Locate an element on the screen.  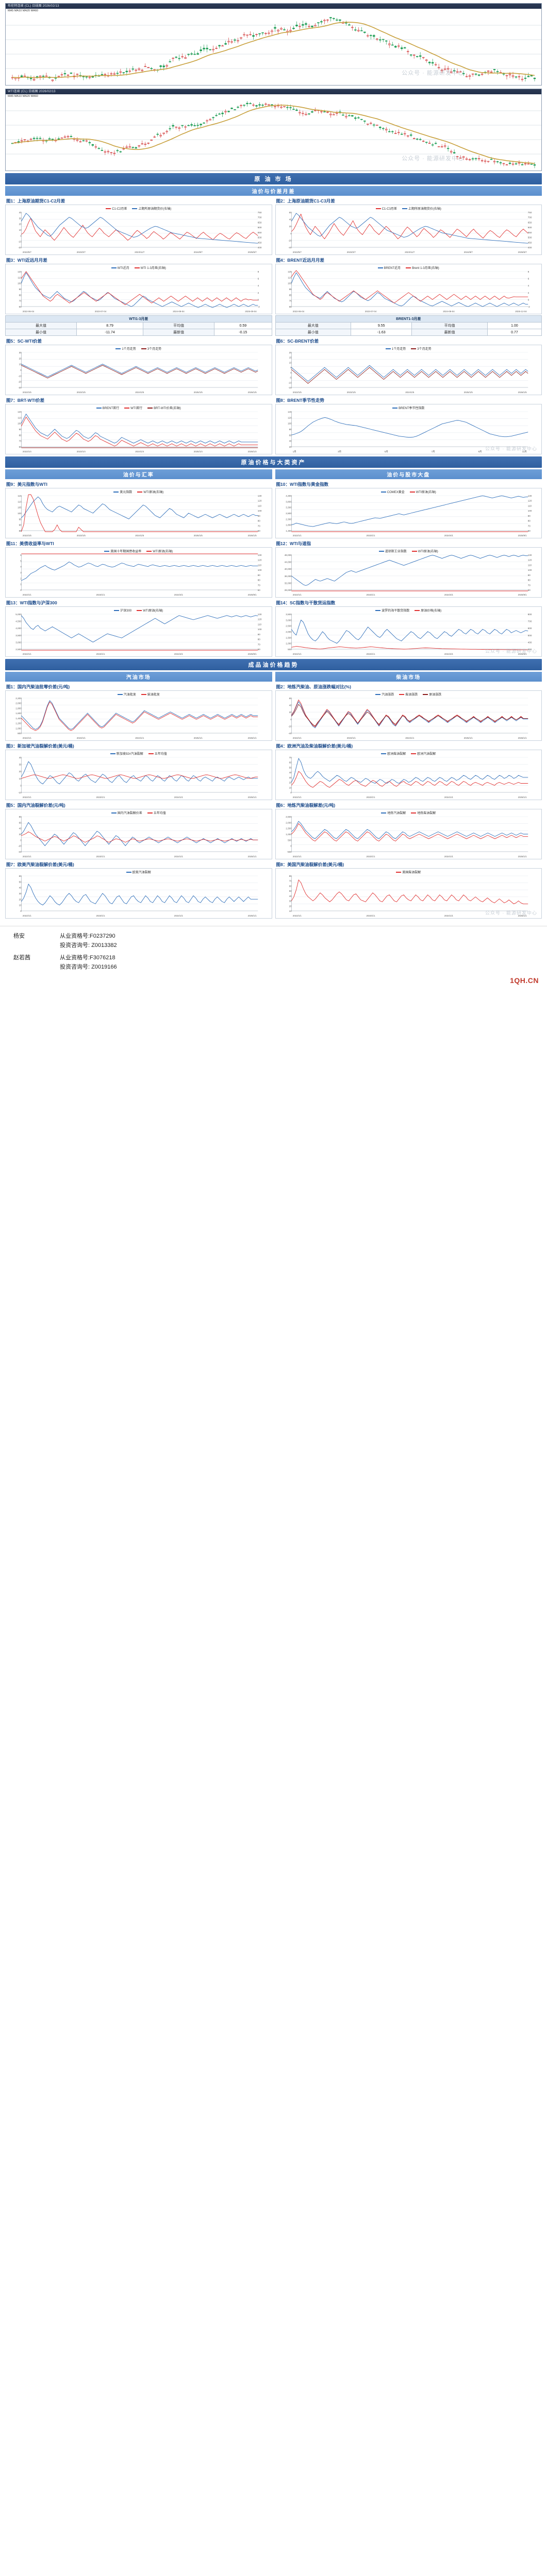
svg-text: 100 is located at coordinates (260, 629).